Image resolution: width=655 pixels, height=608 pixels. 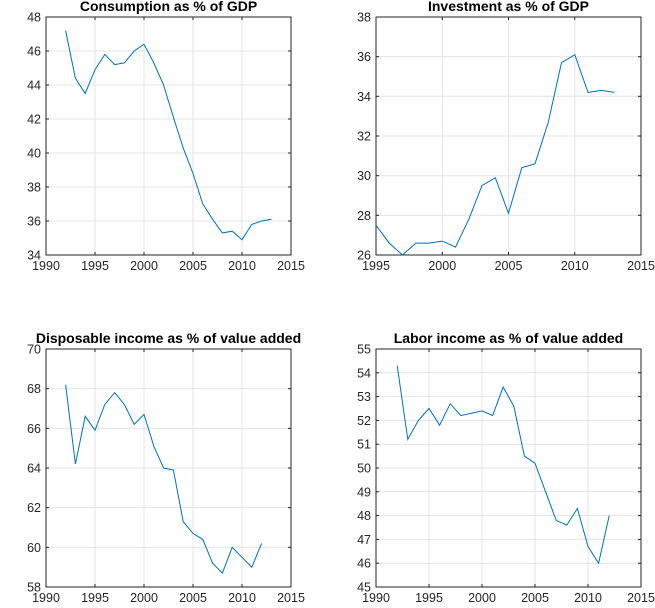 What do you see at coordinates (34, 389) in the screenshot?
I see `y-tick-label: 68` at bounding box center [34, 389].